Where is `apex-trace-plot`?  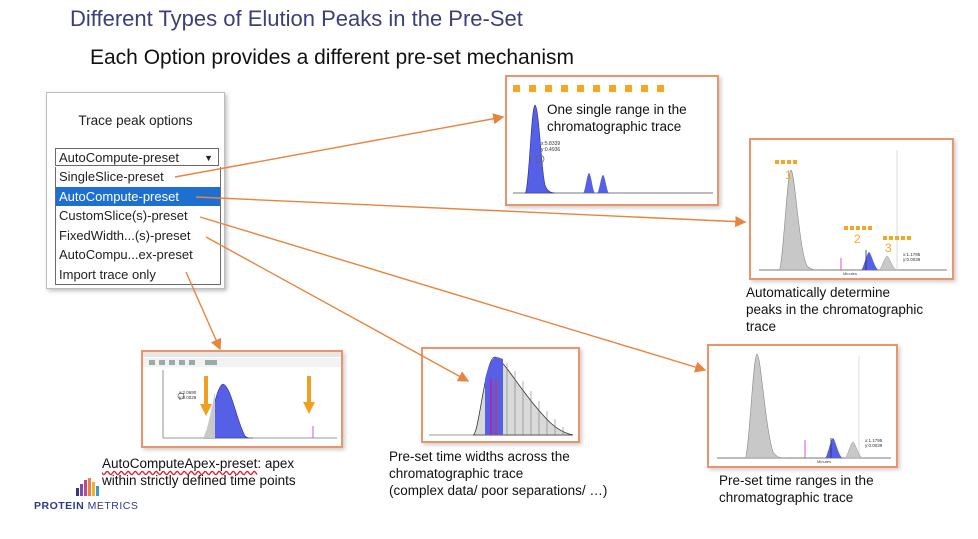 apex-trace-plot is located at coordinates (242, 395).